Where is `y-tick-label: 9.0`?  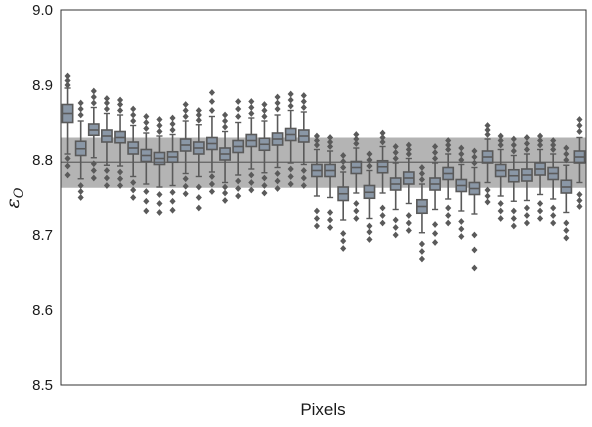
y-tick-label: 9.0 is located at coordinates (42, 10).